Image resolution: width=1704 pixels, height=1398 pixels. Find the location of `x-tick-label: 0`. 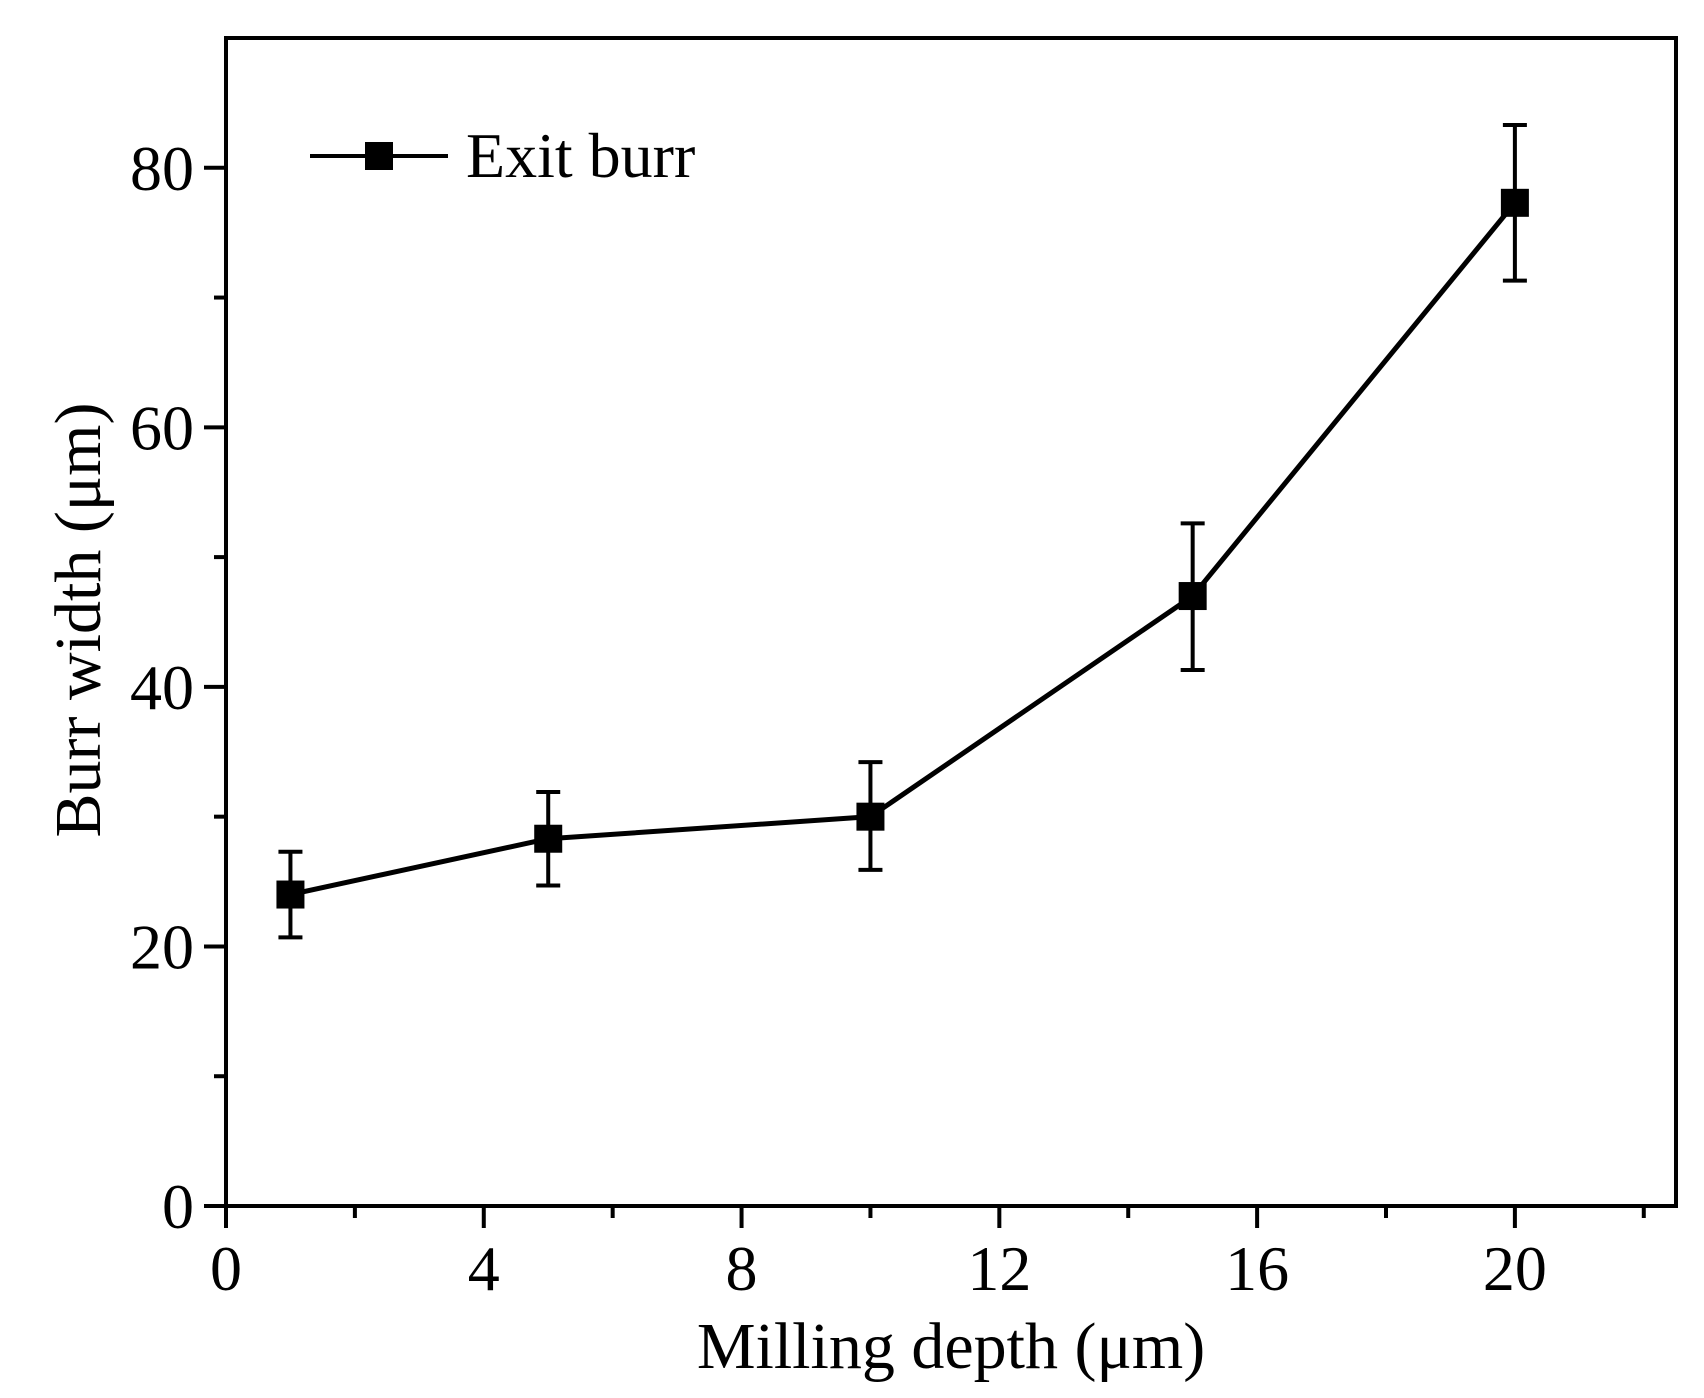

x-tick-label: 0 is located at coordinates (226, 1268).